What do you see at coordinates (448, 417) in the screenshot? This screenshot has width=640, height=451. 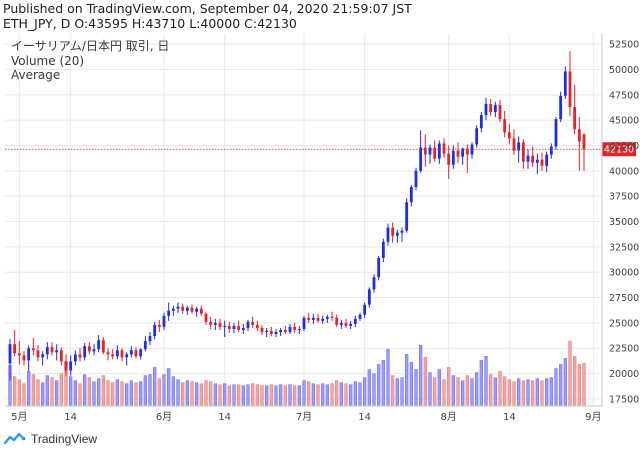 I see `x-tick-label: 8月` at bounding box center [448, 417].